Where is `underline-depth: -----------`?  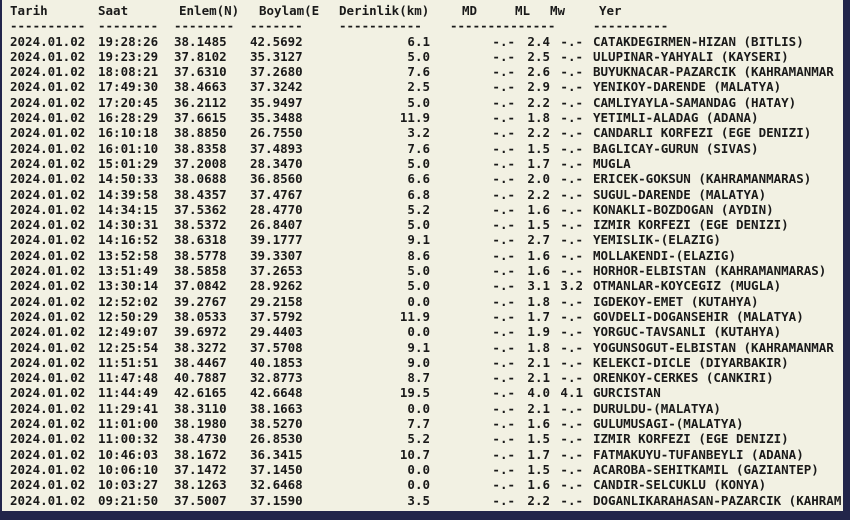
underline-depth: ----------- is located at coordinates (380, 26).